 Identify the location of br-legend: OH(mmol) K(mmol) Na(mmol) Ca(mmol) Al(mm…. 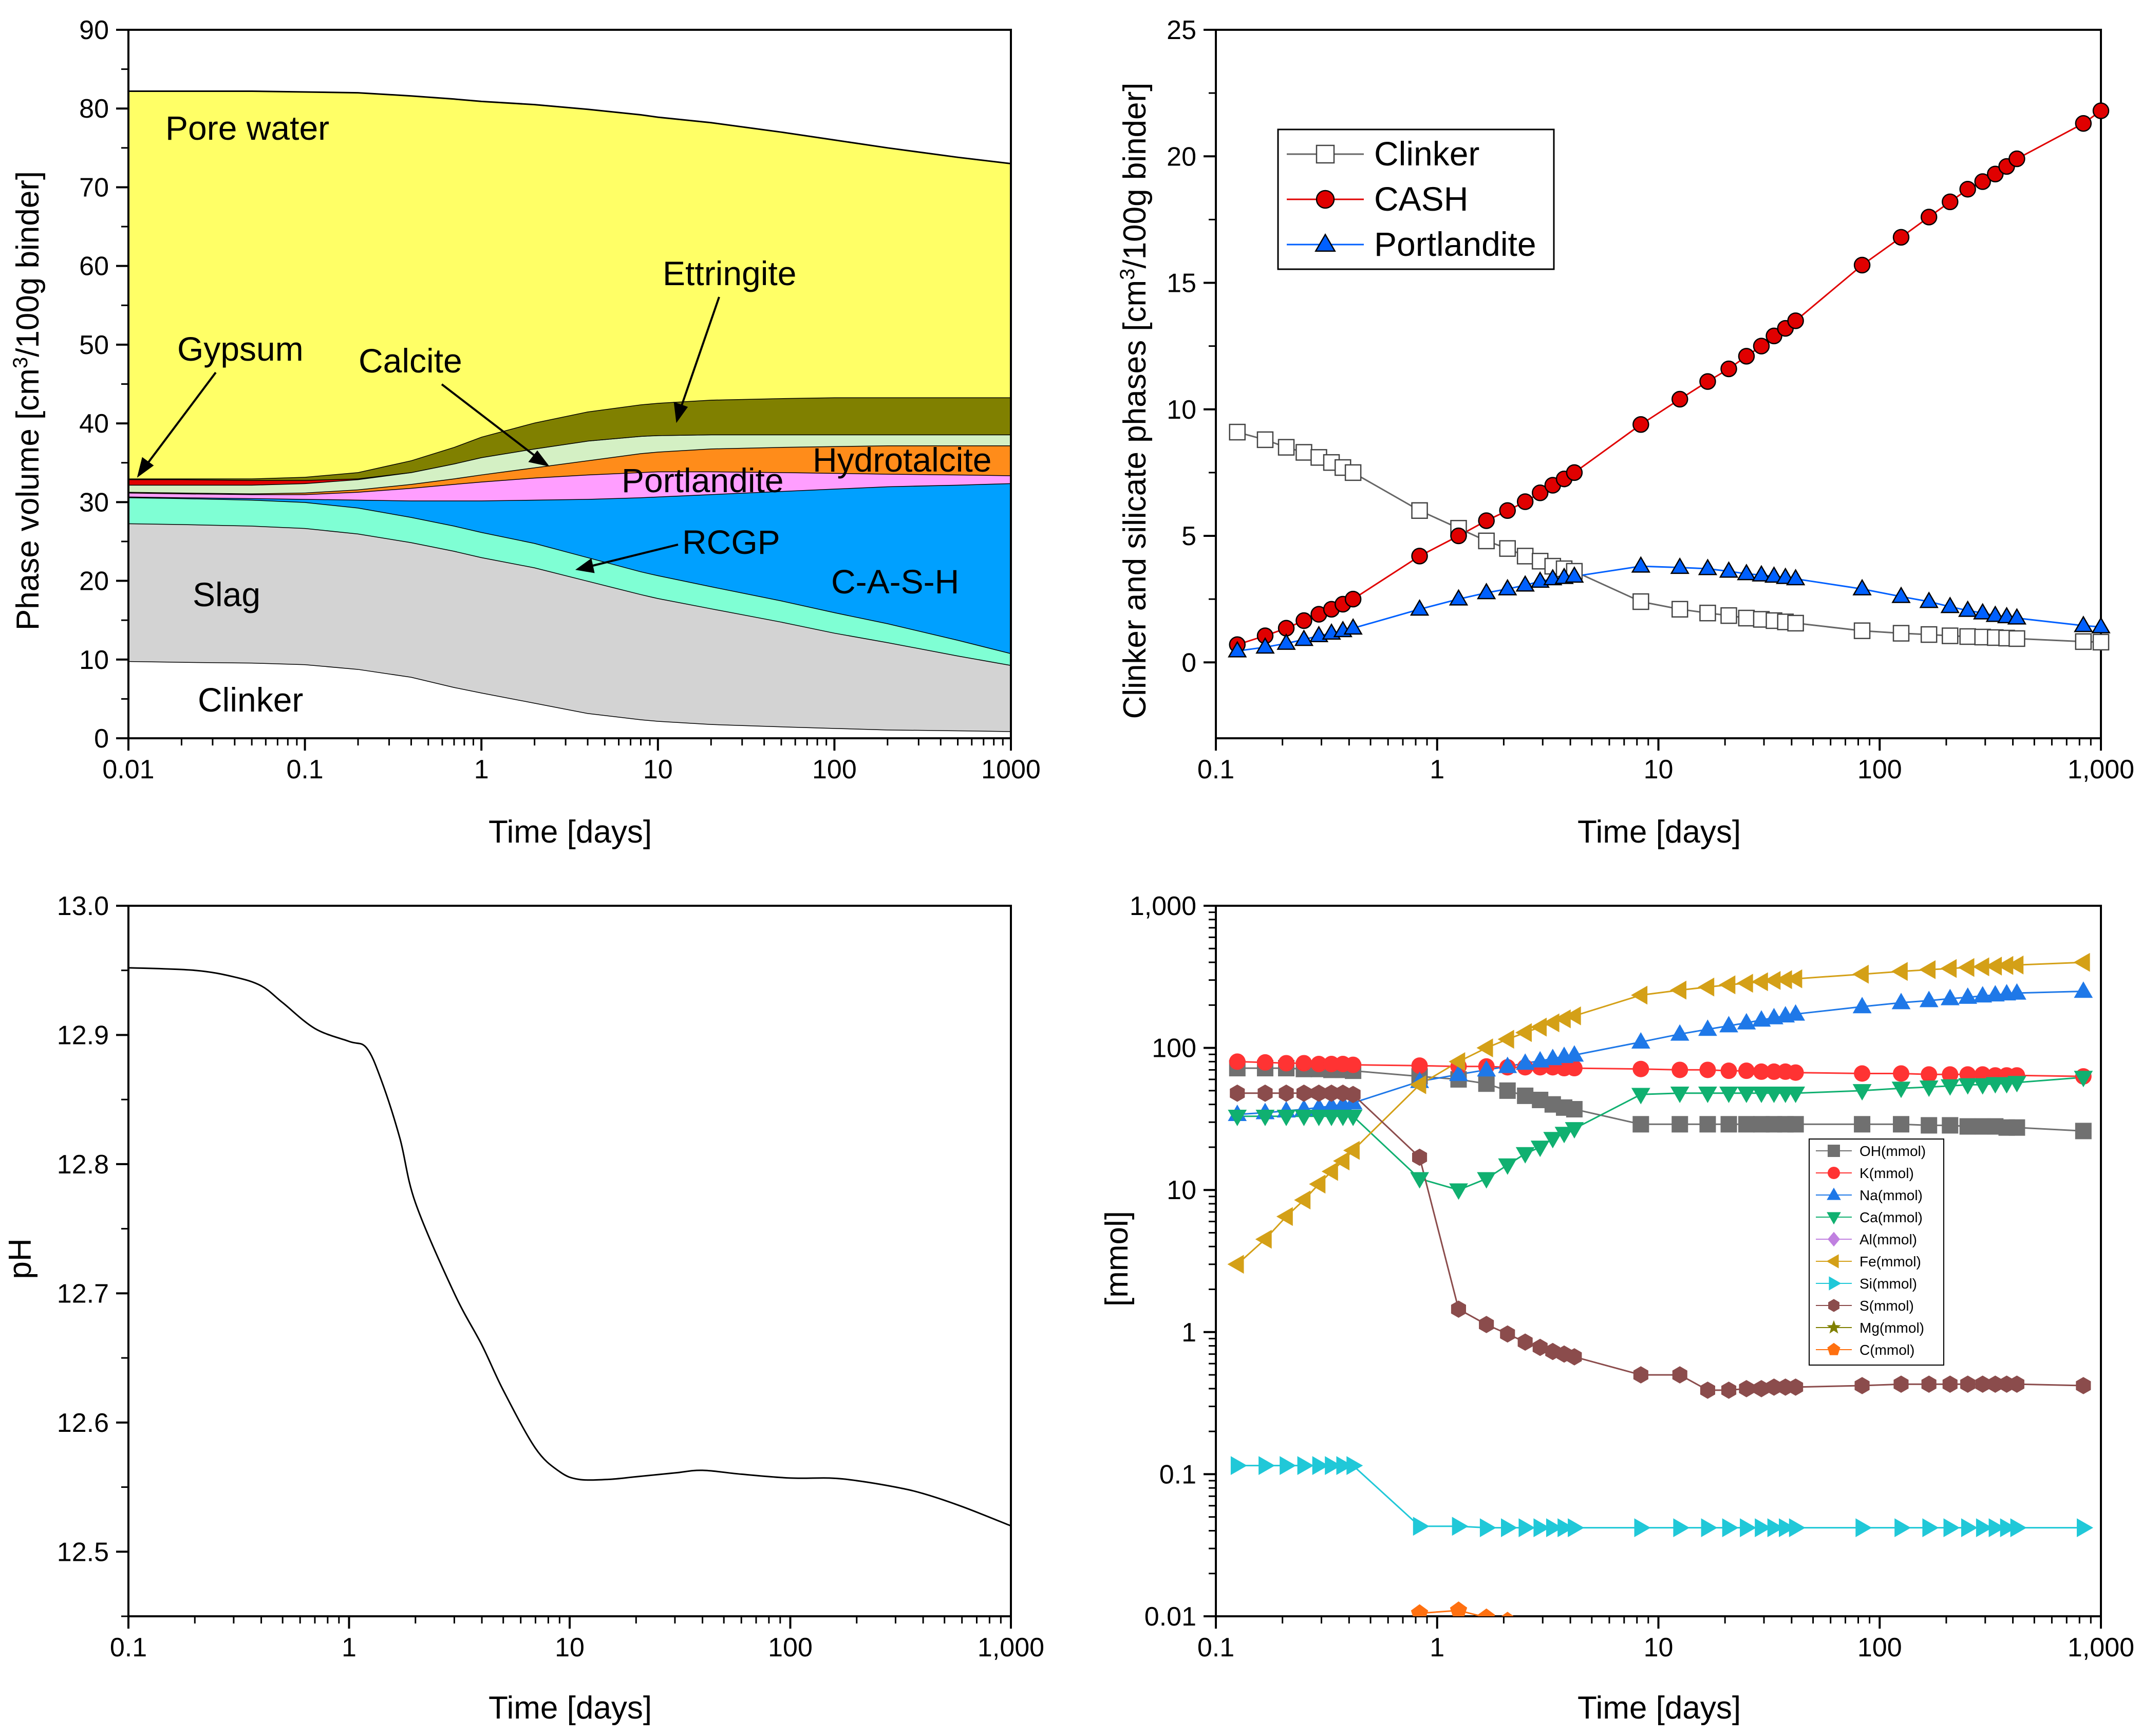
(1877, 1252).